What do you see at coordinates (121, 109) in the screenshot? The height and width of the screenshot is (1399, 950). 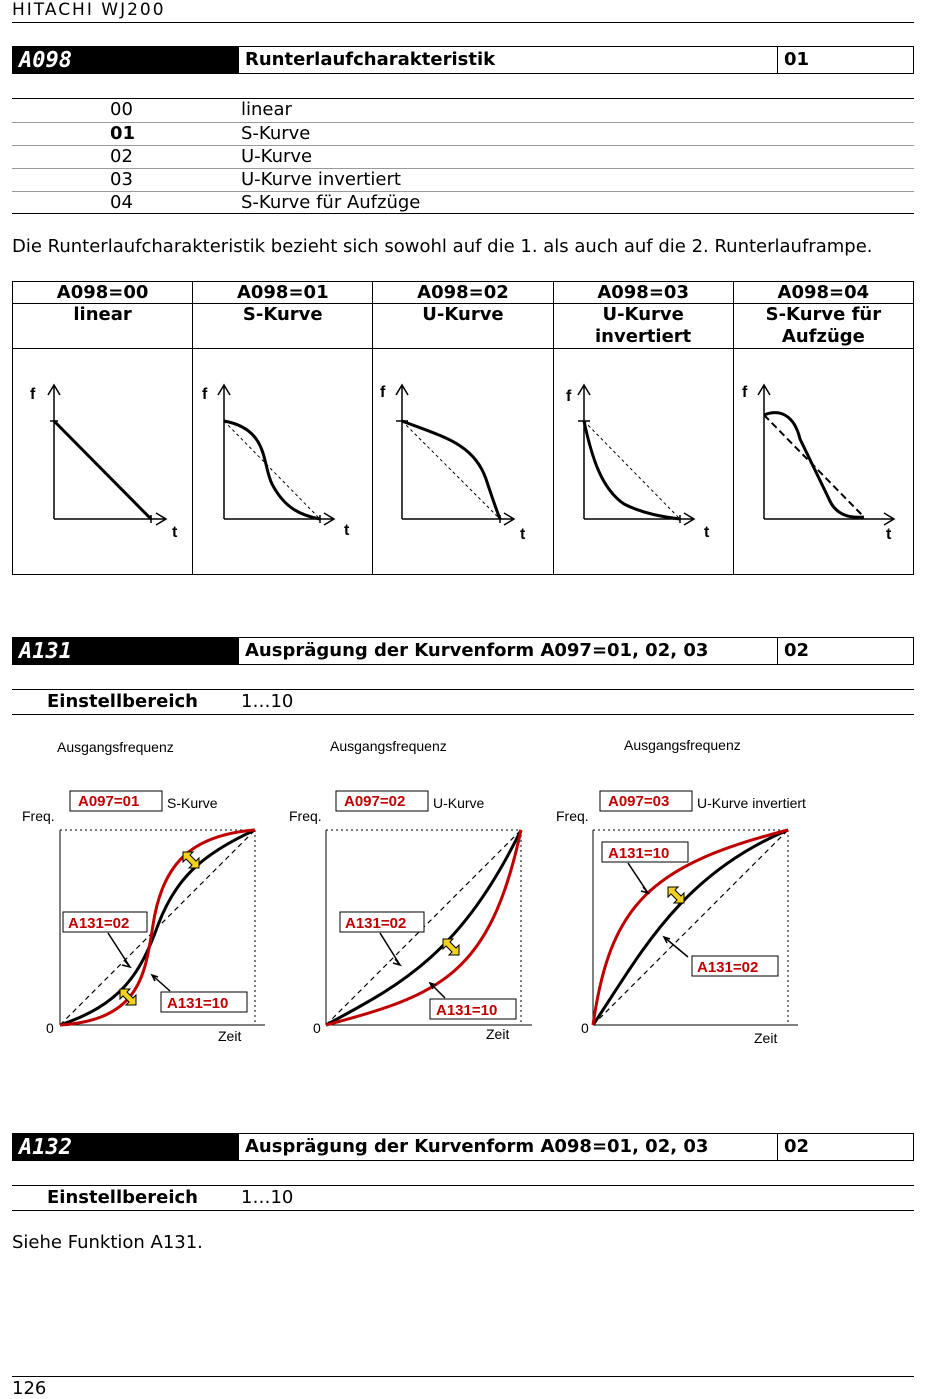 I see `option-number: 00` at bounding box center [121, 109].